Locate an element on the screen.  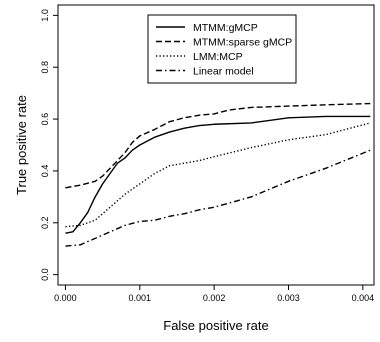
legend-label-0: MTMM:gMCP is located at coordinates (225, 28).